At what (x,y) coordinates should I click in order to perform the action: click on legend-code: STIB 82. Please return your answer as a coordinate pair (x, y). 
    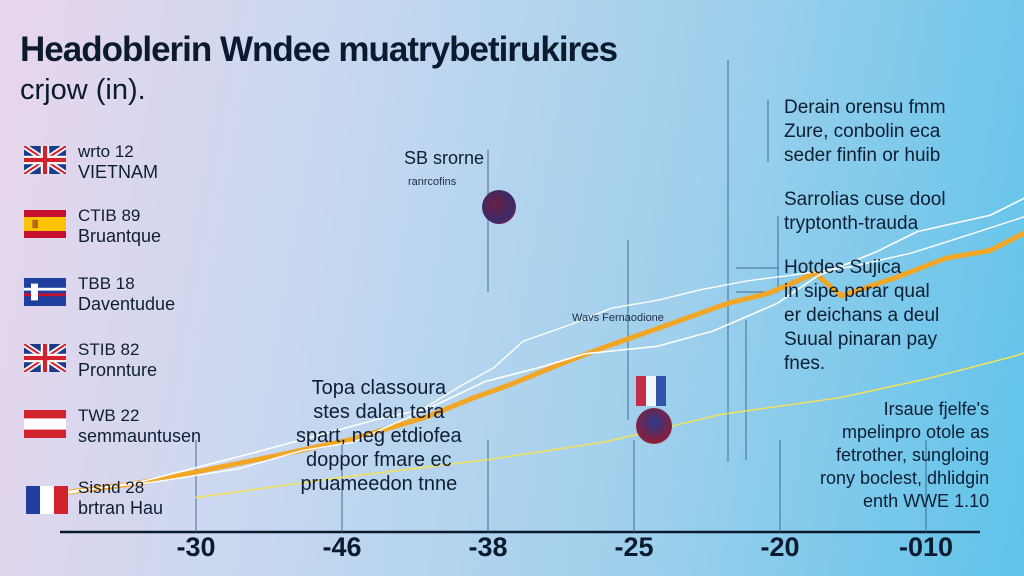
    Looking at the image, I should click on (109, 349).